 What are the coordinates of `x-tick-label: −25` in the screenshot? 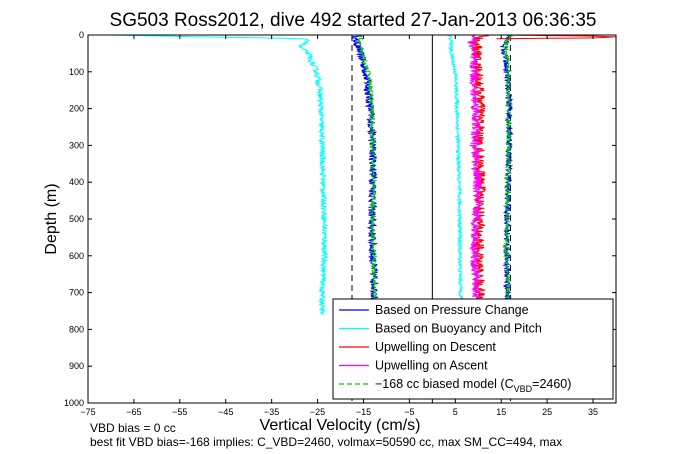 It's located at (317, 412).